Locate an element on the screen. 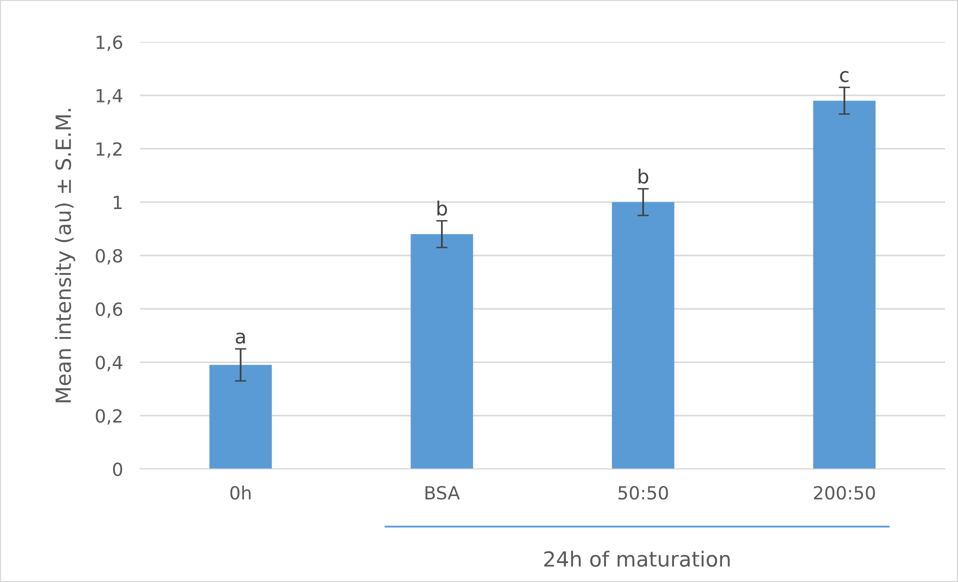 The width and height of the screenshot is (958, 582). x-axis-title: 24h of maturation is located at coordinates (637, 558).